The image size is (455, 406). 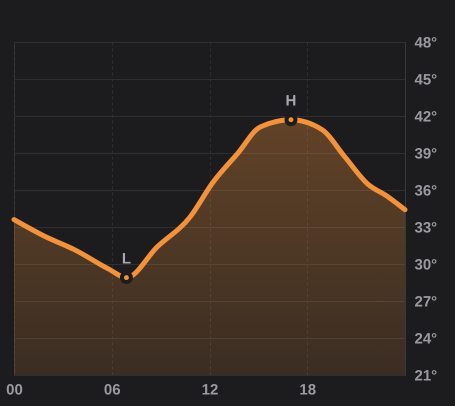 I want to click on x-tick-label: 12, so click(x=210, y=390).